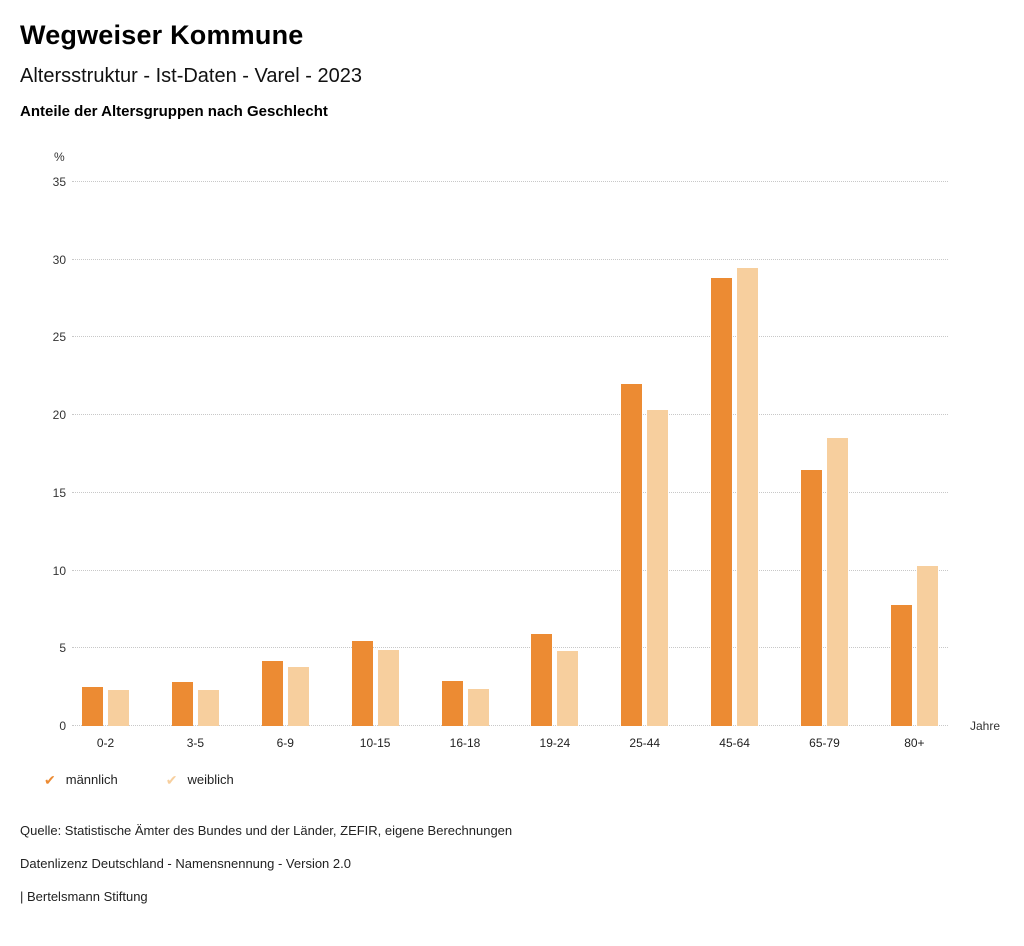 The height and width of the screenshot is (946, 1024). What do you see at coordinates (105, 466) in the screenshot?
I see `bar-group-0-2: 0-2` at bounding box center [105, 466].